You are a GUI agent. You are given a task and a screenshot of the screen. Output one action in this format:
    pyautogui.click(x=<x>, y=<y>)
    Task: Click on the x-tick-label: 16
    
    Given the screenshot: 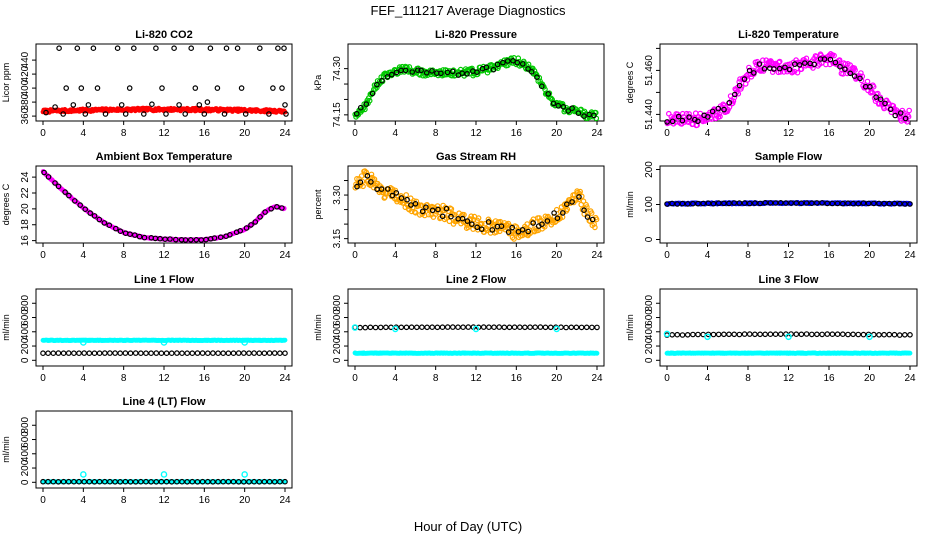 What is the action you would take?
    pyautogui.click(x=829, y=378)
    